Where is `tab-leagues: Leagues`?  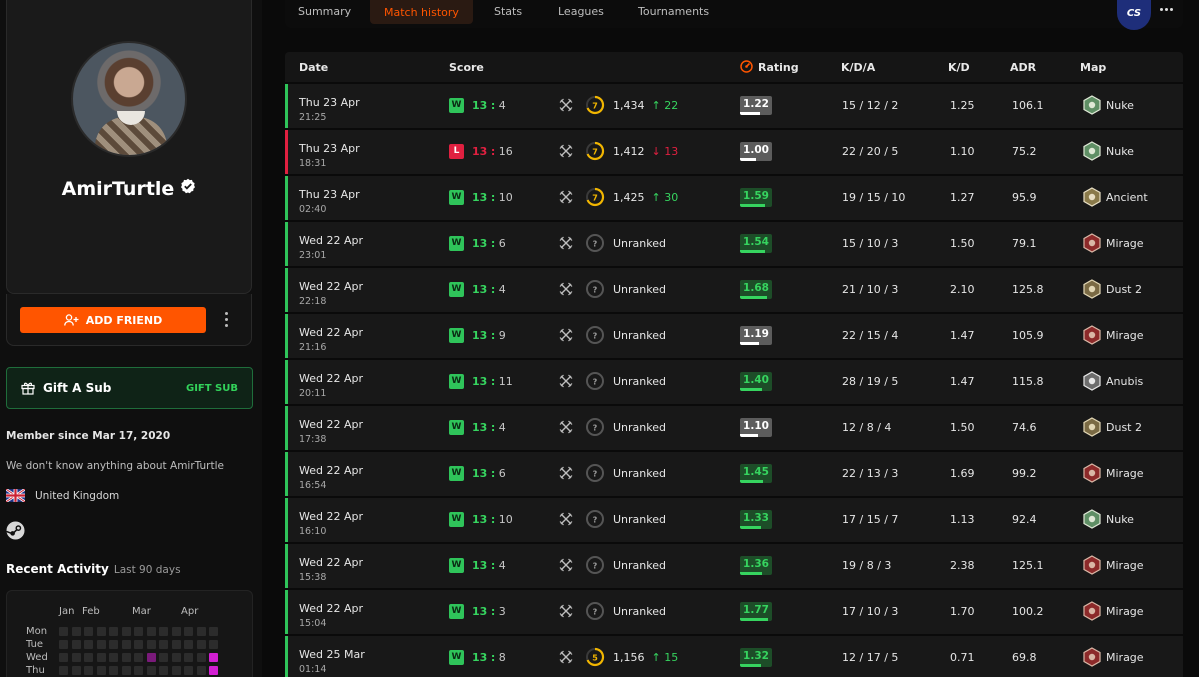 tab-leagues: Leagues is located at coordinates (581, 11).